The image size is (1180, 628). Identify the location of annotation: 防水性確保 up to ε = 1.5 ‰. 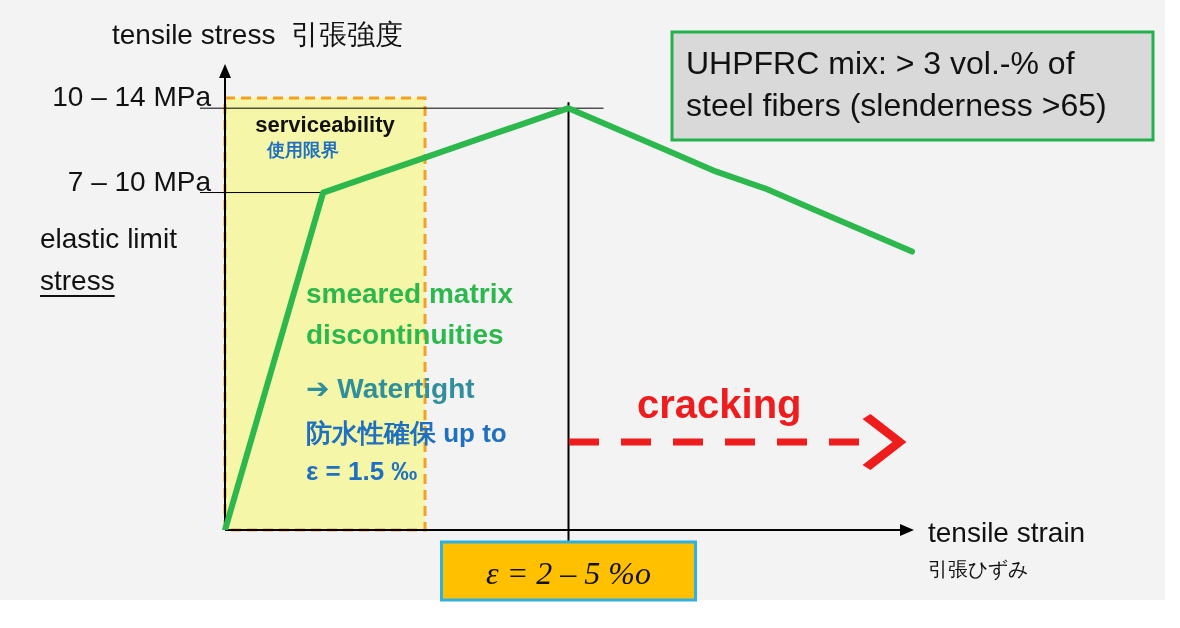
(406, 452).